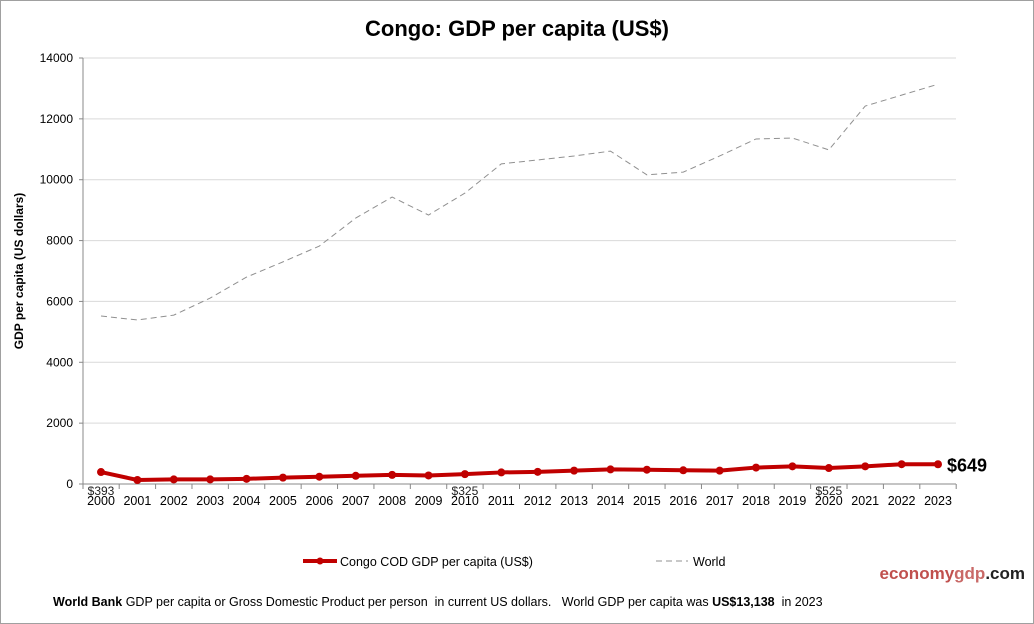 The image size is (1034, 624). What do you see at coordinates (174, 501) in the screenshot?
I see `x-tick-label: 2002` at bounding box center [174, 501].